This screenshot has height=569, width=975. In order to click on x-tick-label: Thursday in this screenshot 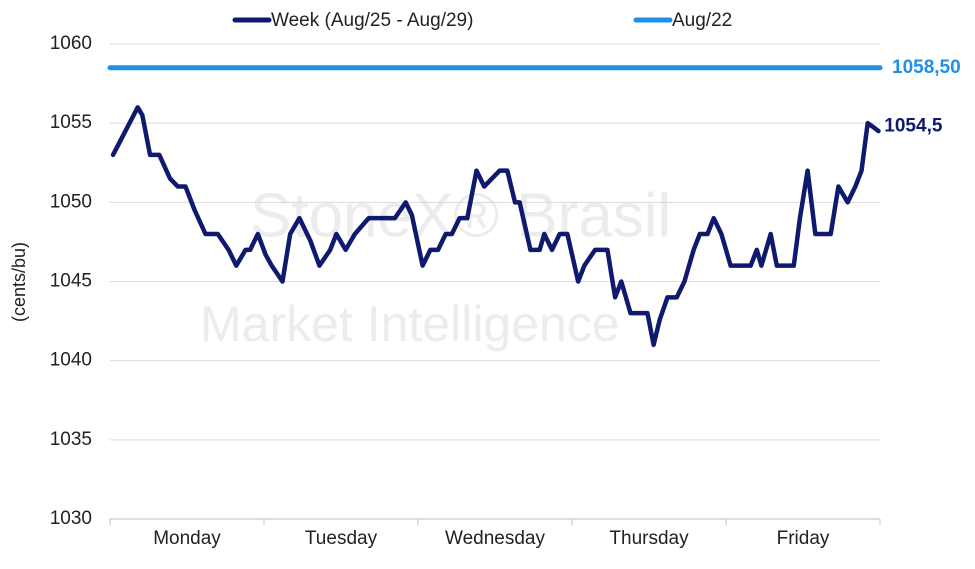, I will do `click(649, 538)`.